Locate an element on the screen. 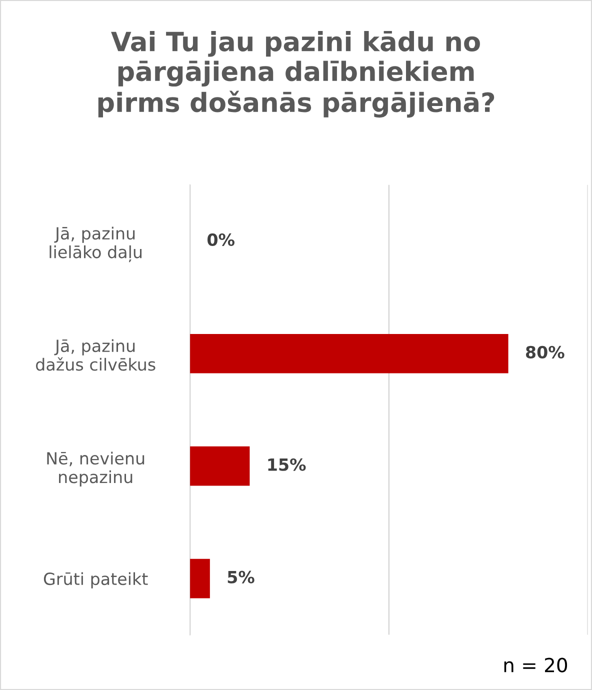 The width and height of the screenshot is (592, 690). chart-title: Vai Tu jau pazini kādu no pārgājiena dalībniekiem pirms došanās pārgājienā? is located at coordinates (296, 74).